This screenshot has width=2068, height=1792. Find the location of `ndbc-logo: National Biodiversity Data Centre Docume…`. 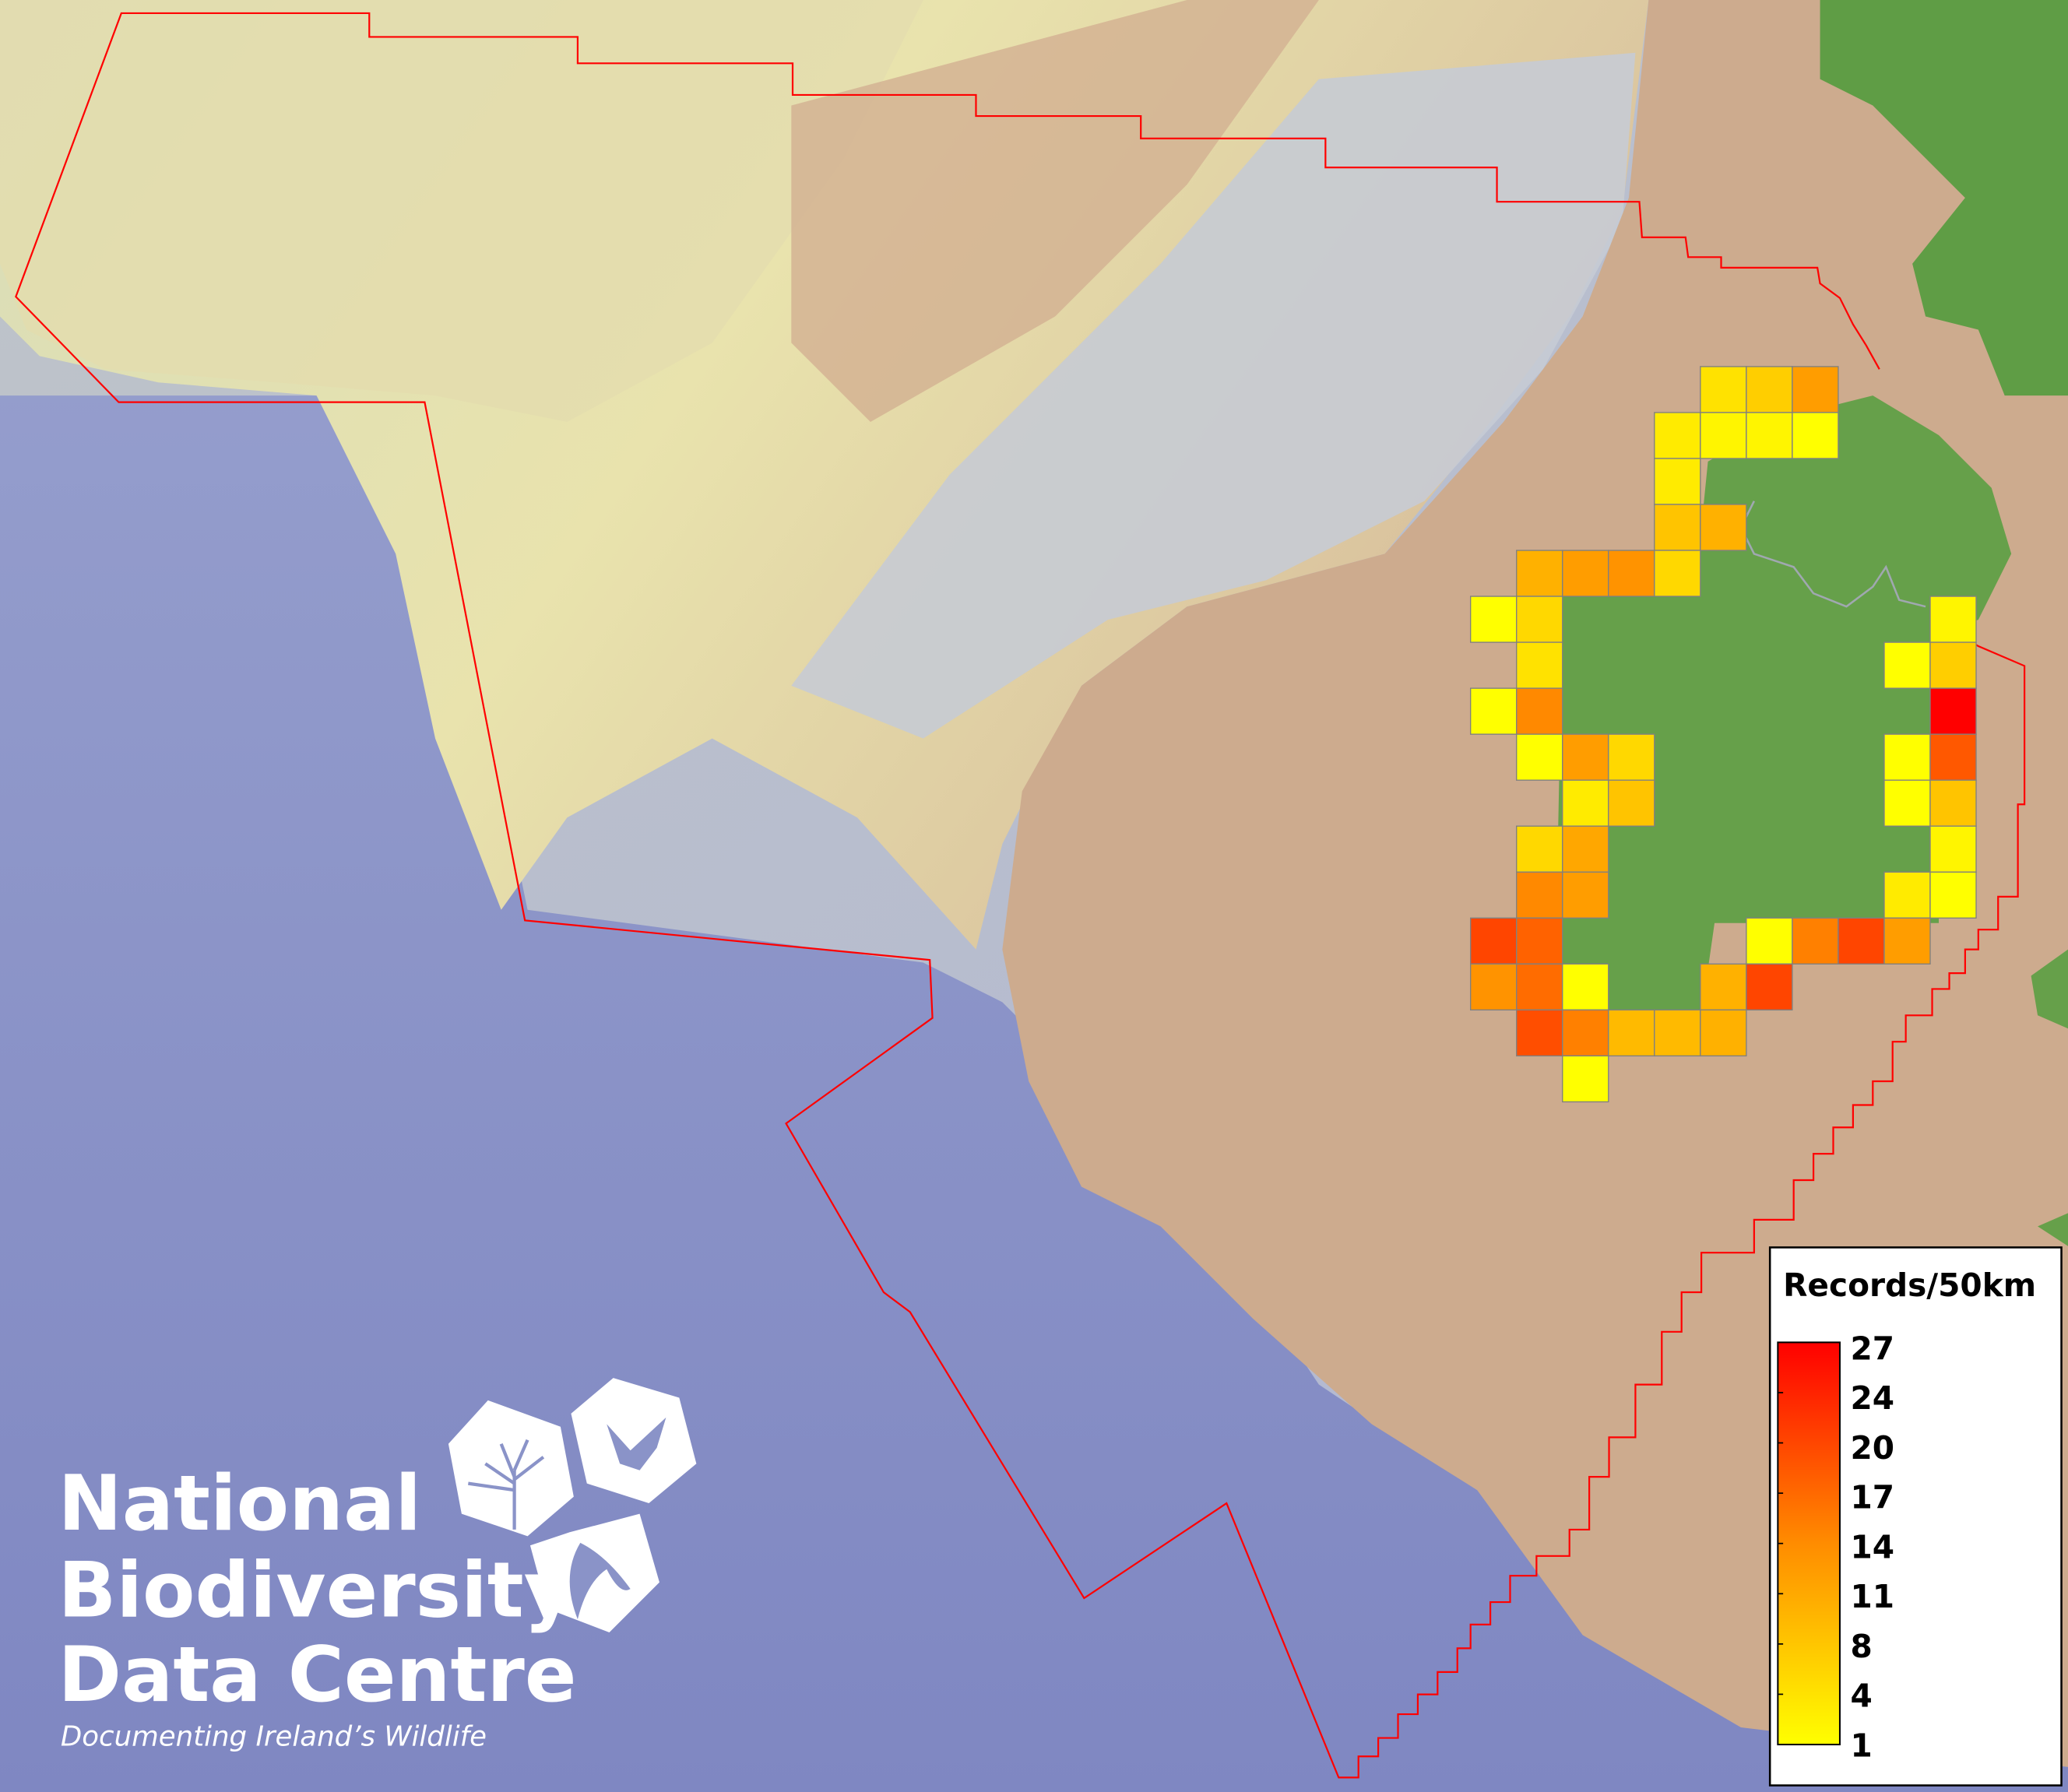

ndbc-logo: National Biodiversity Data Centre Docume… is located at coordinates (378, 1565).